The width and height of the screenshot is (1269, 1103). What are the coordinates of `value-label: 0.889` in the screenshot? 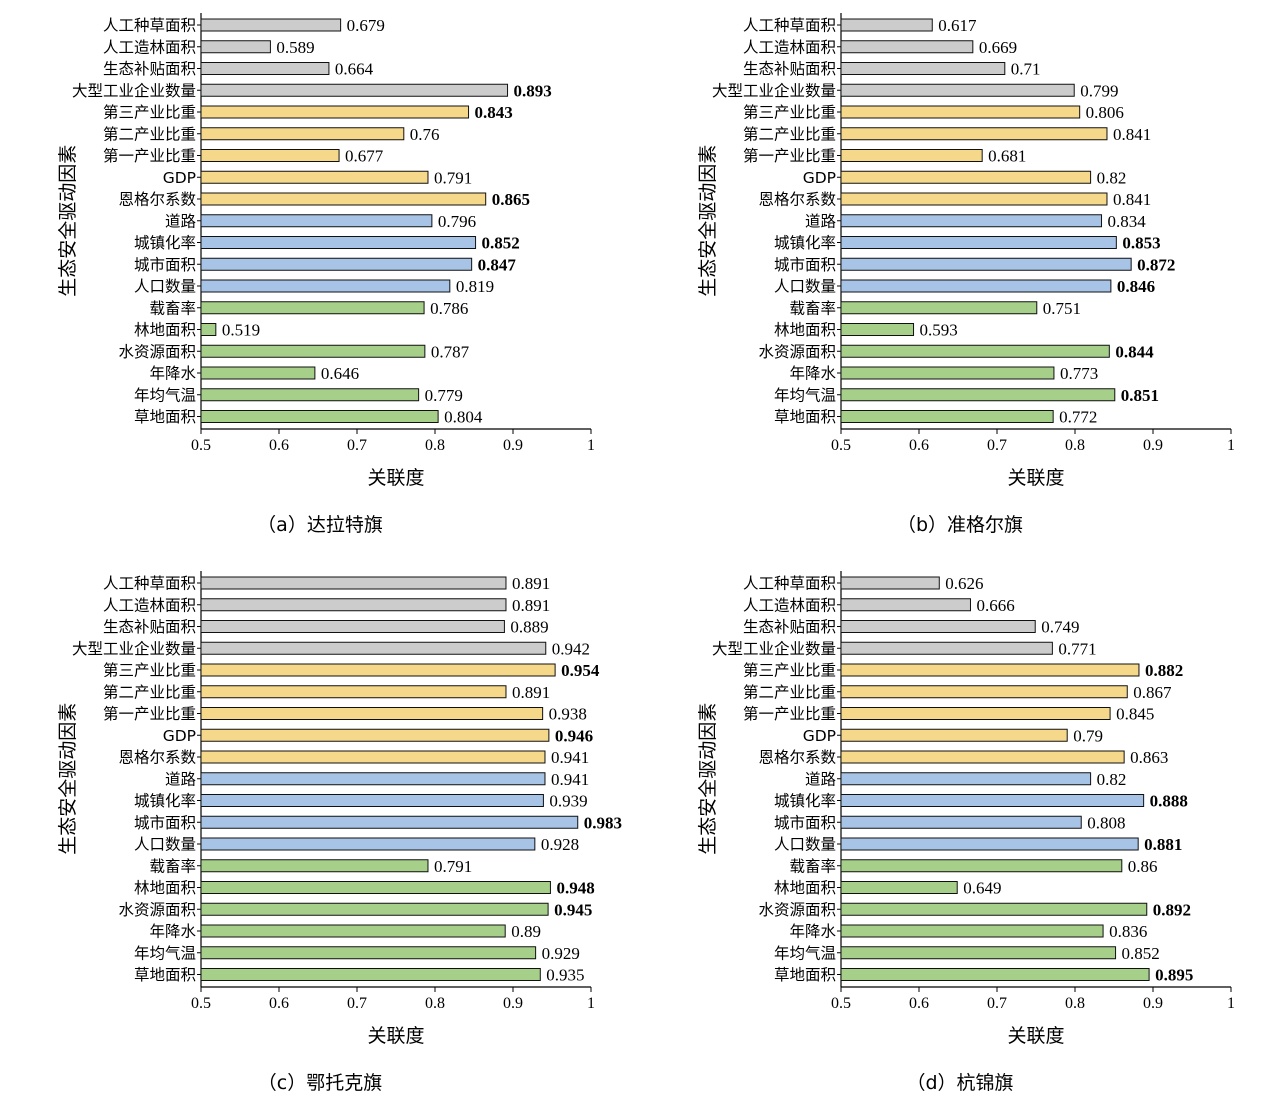 It's located at (529, 627).